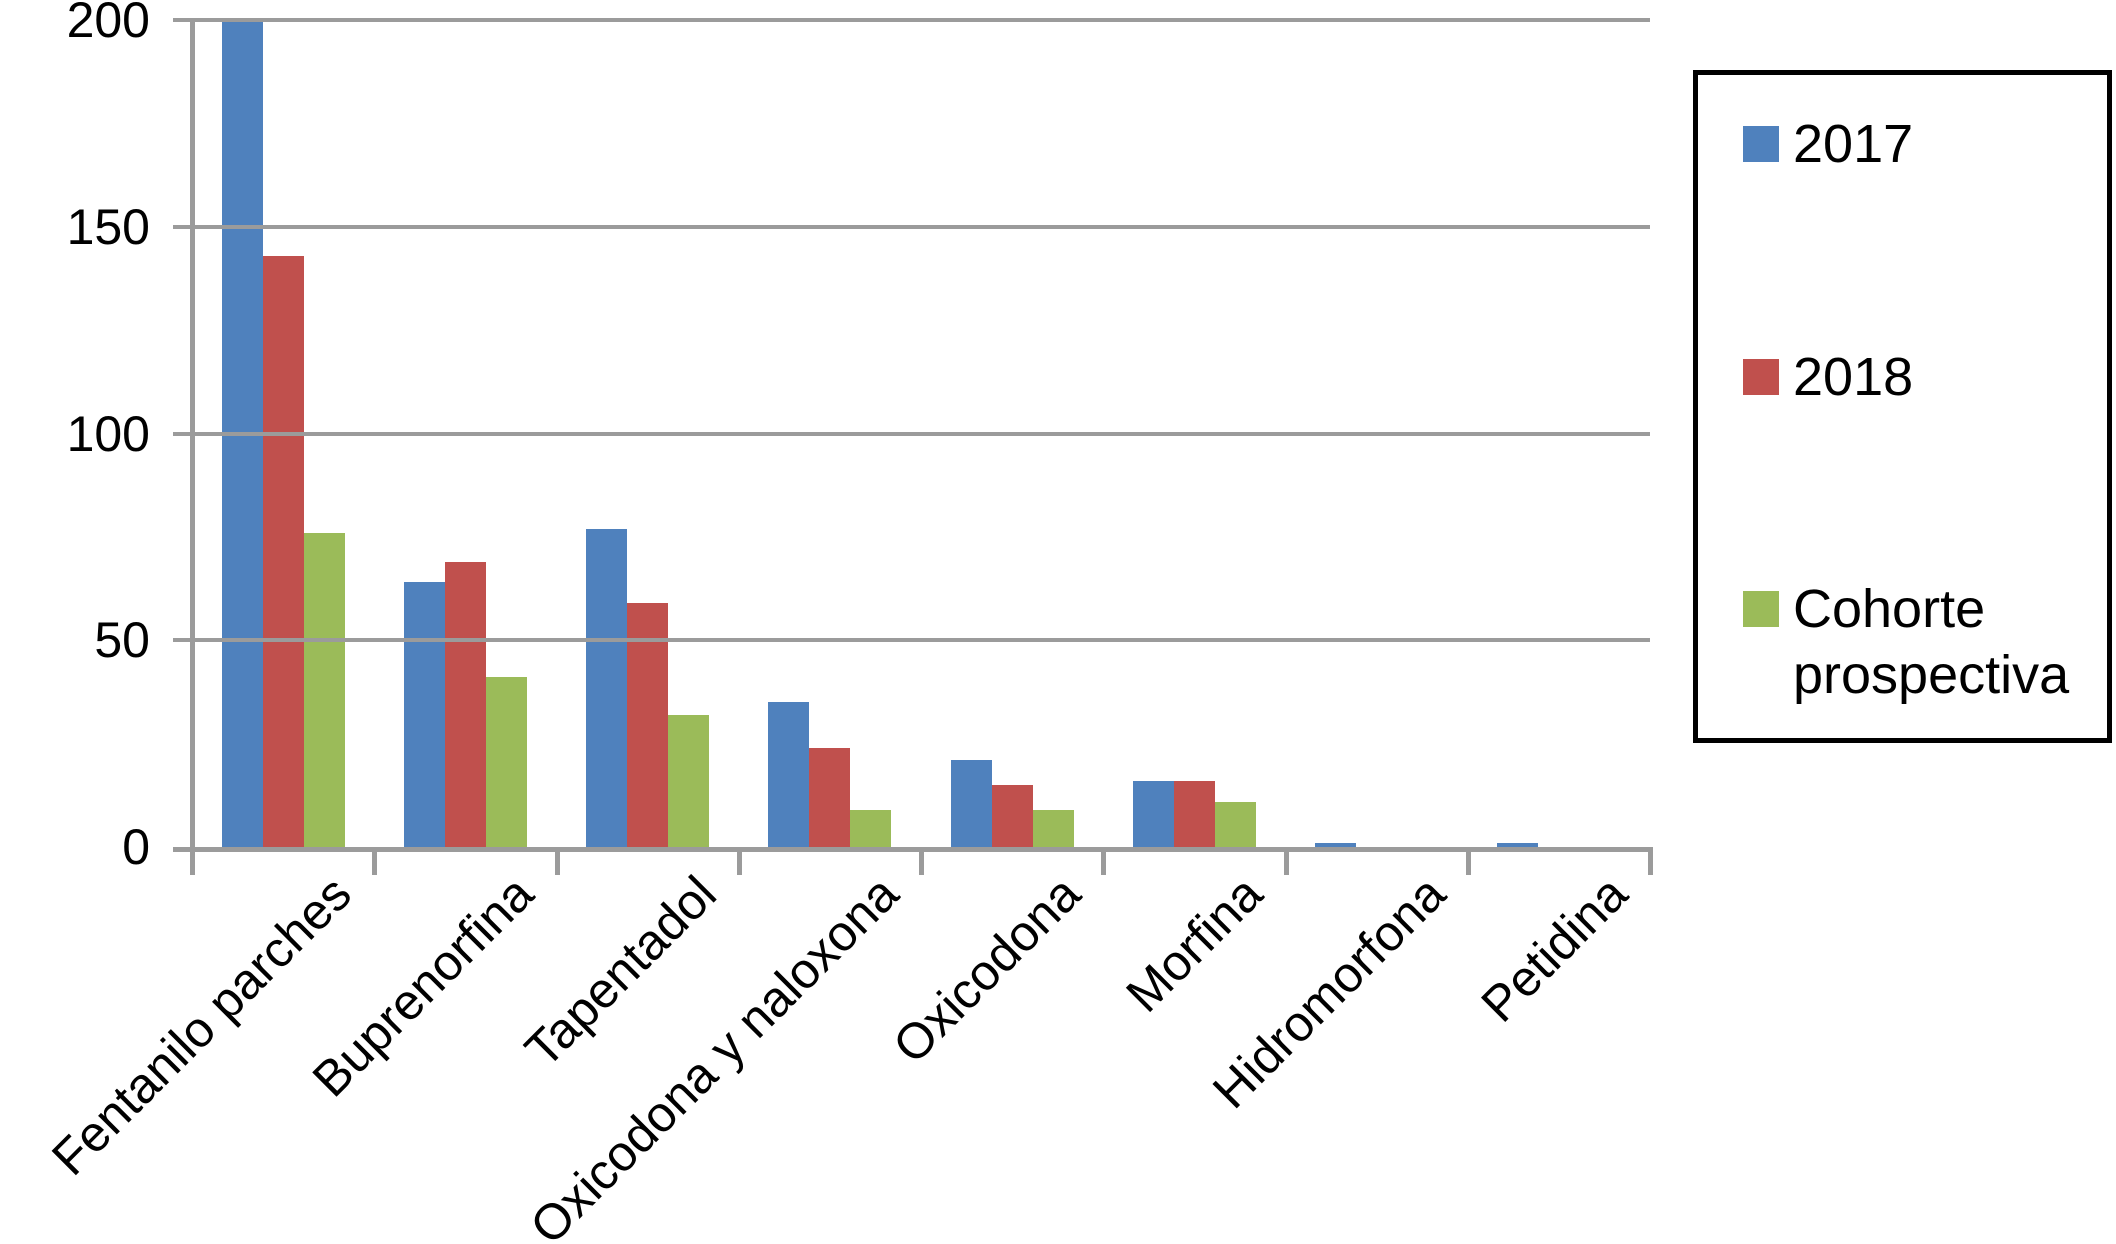 This screenshot has width=2116, height=1244. I want to click on y-axis-line, so click(192, 447).